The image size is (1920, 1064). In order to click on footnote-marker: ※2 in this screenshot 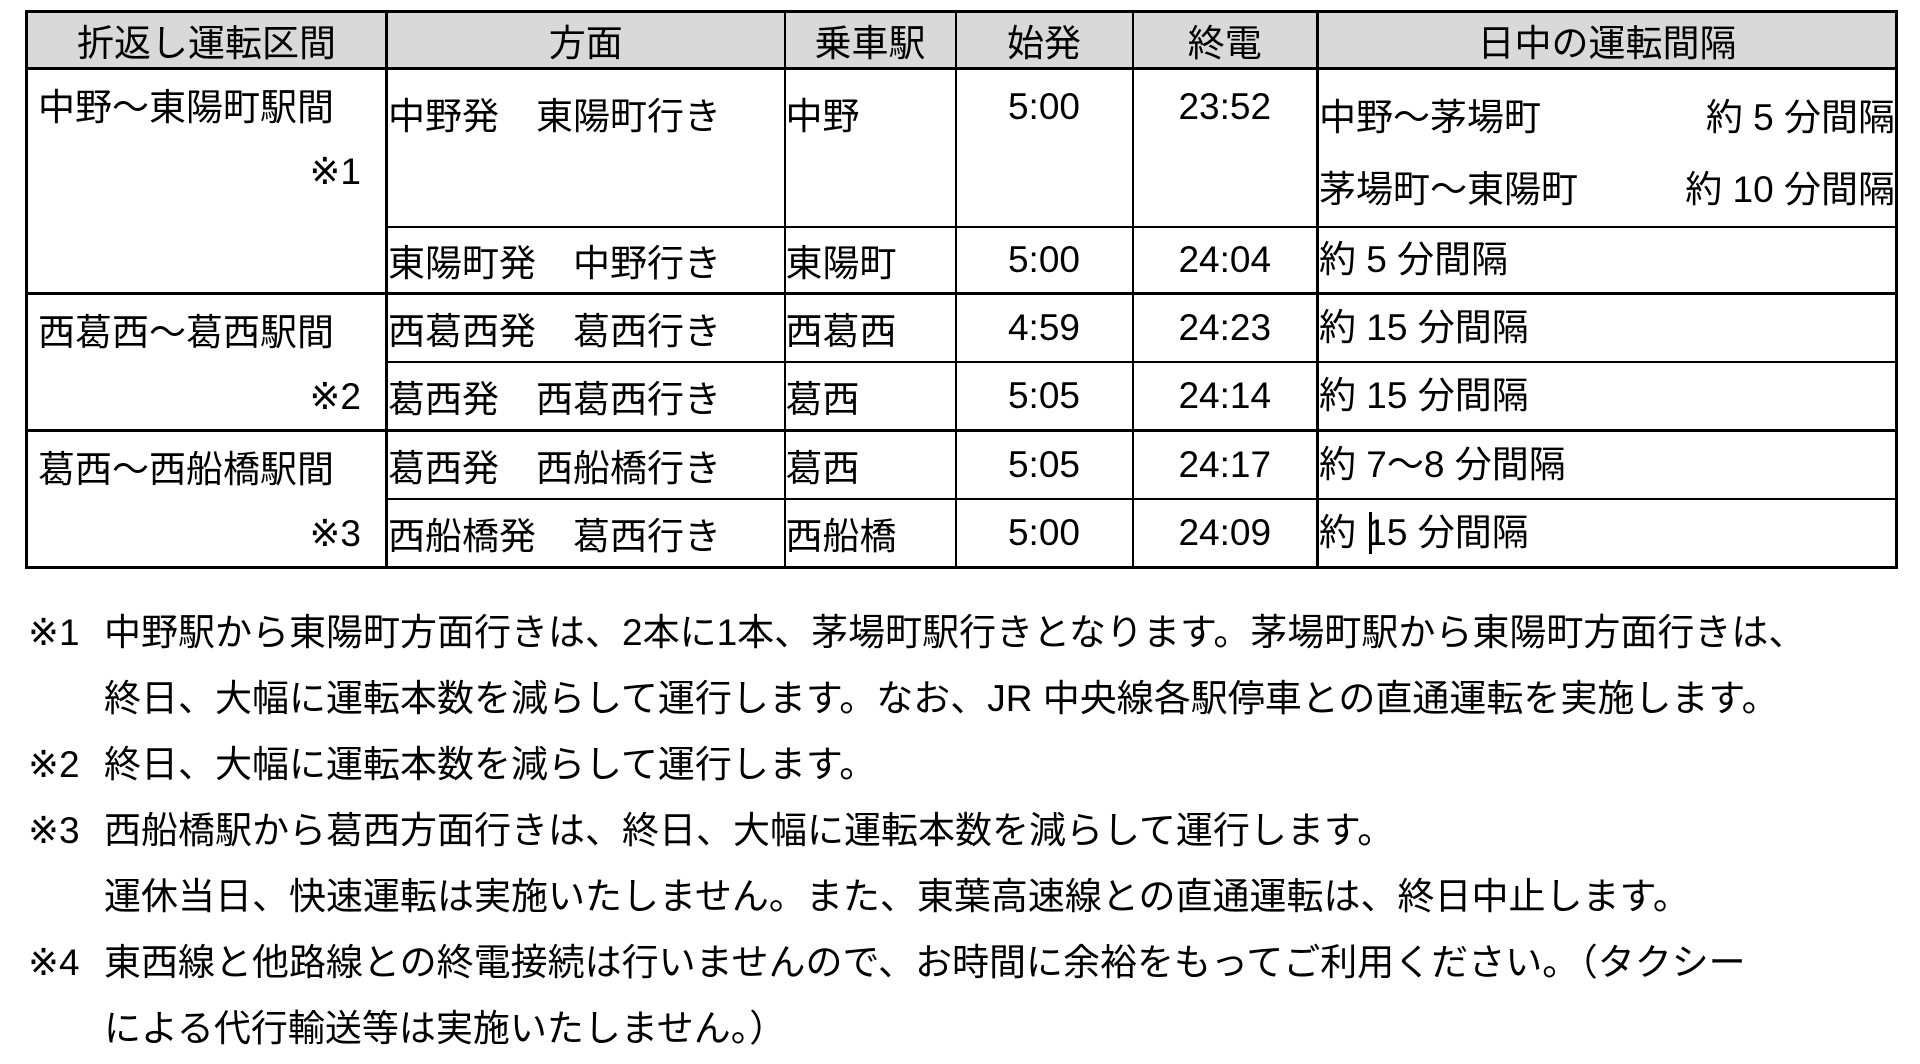, I will do `click(54, 764)`.